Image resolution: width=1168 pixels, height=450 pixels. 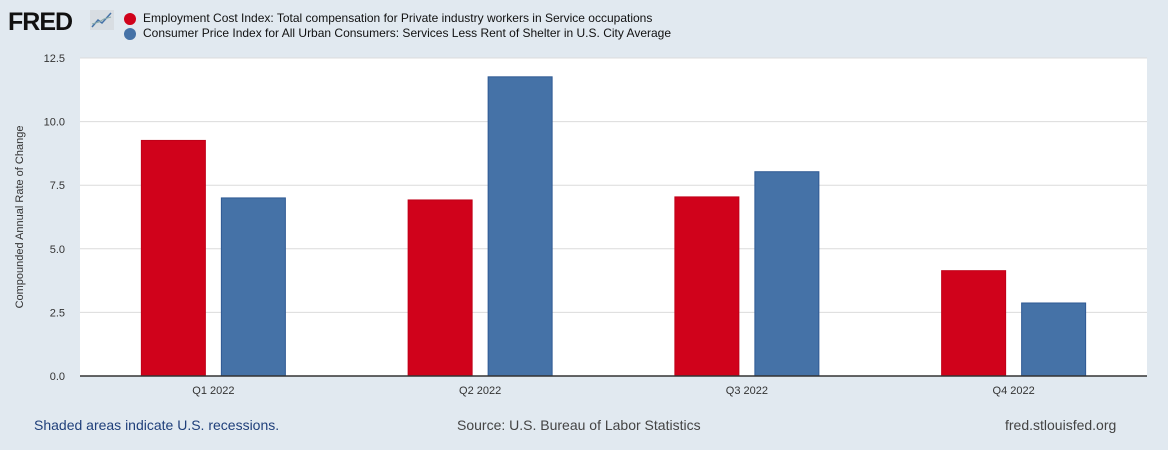 What do you see at coordinates (57, 377) in the screenshot?
I see `y-tick-label: 0.0` at bounding box center [57, 377].